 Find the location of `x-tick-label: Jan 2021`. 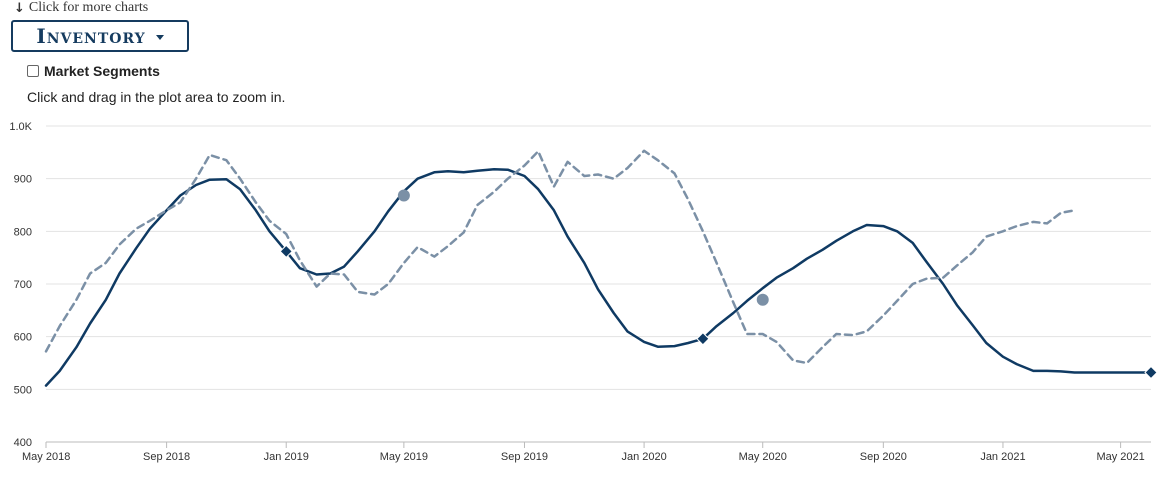

x-tick-label: Jan 2021 is located at coordinates (1002, 457).